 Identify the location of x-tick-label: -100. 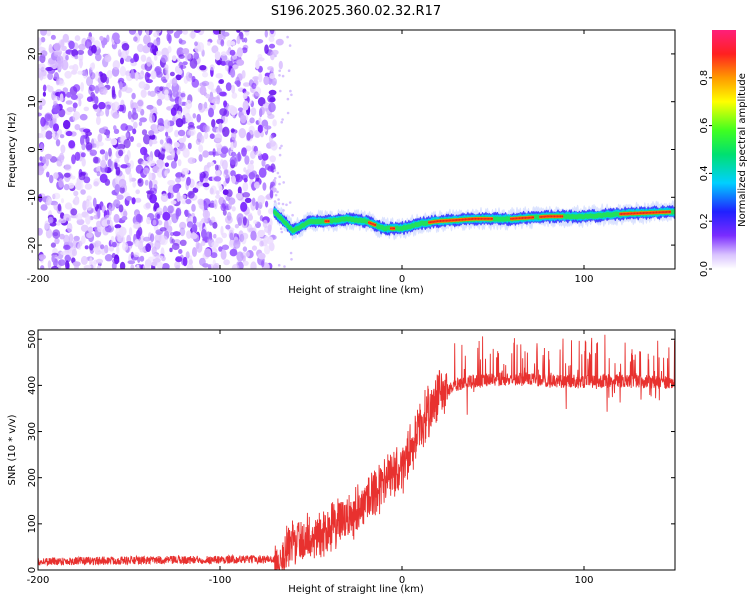
(220, 279).